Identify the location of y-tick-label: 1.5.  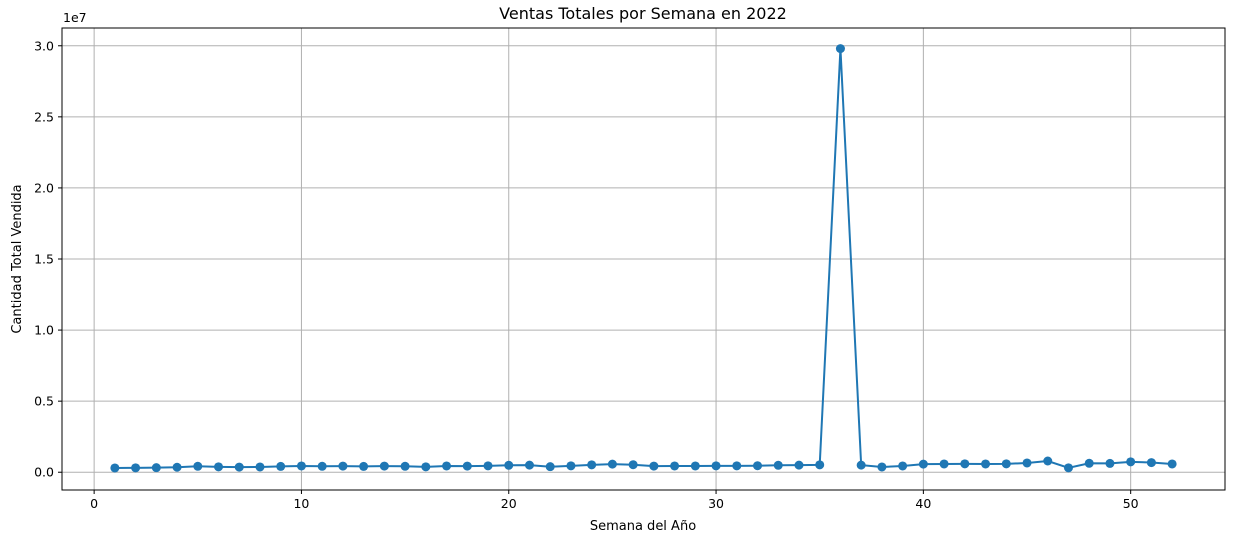
(44, 259).